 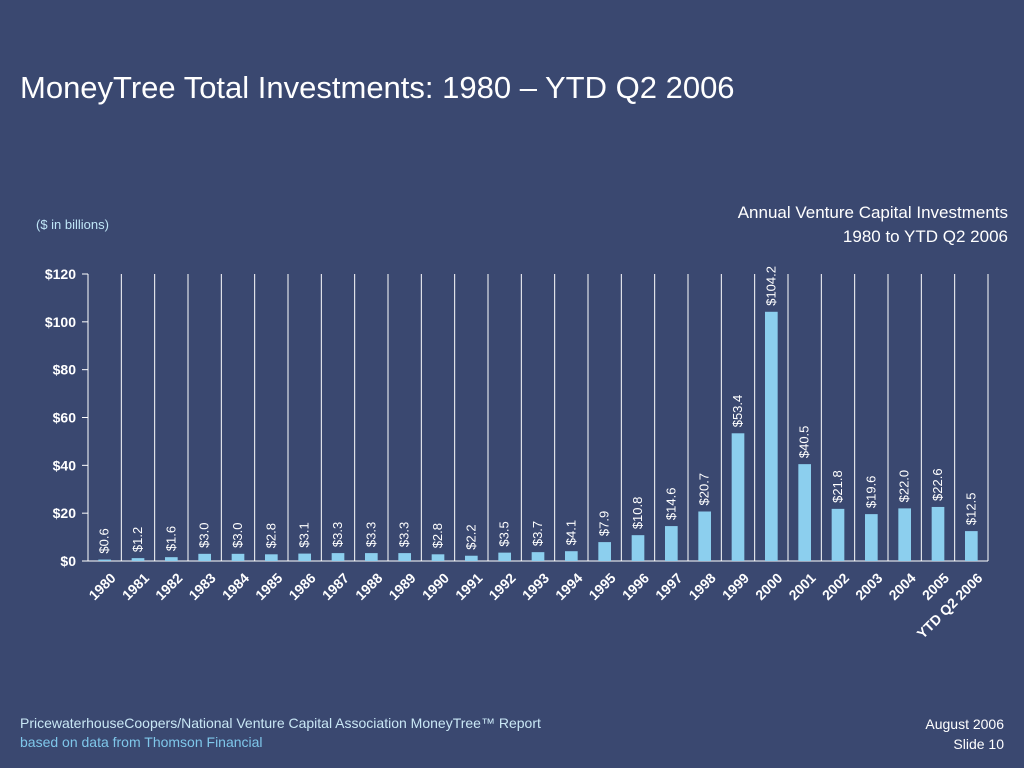 What do you see at coordinates (65, 418) in the screenshot?
I see `y-tick-label: $60` at bounding box center [65, 418].